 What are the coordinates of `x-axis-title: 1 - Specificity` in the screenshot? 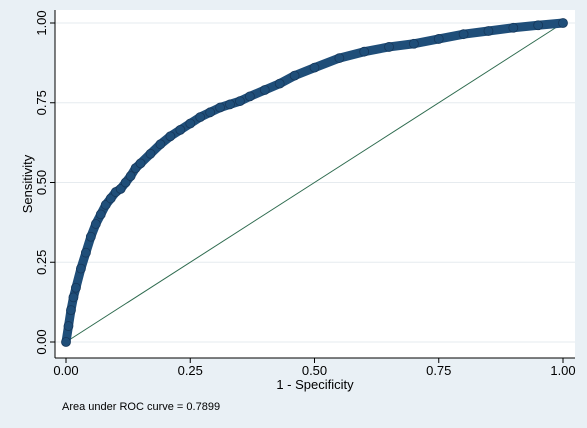 It's located at (315, 384).